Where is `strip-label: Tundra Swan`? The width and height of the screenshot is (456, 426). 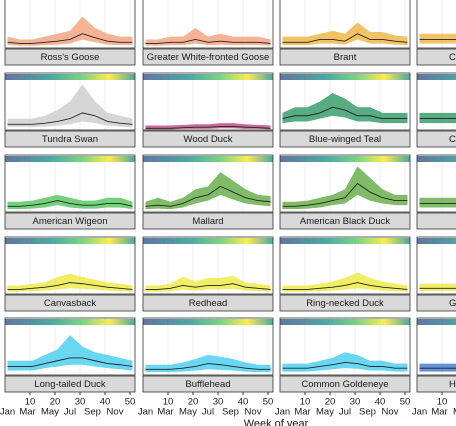 strip-label: Tundra Swan is located at coordinates (70, 139).